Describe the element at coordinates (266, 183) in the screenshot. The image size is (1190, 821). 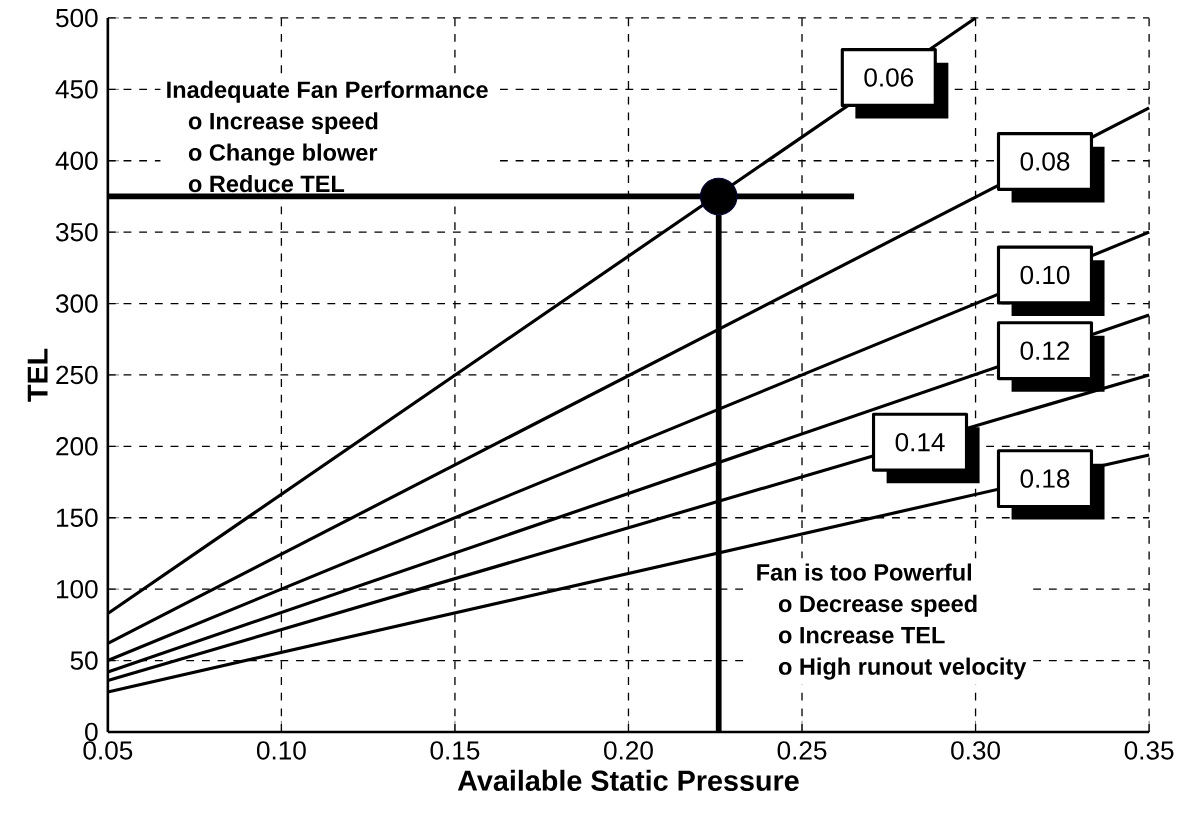
I see `annotation: o Reduce TEL` at that location.